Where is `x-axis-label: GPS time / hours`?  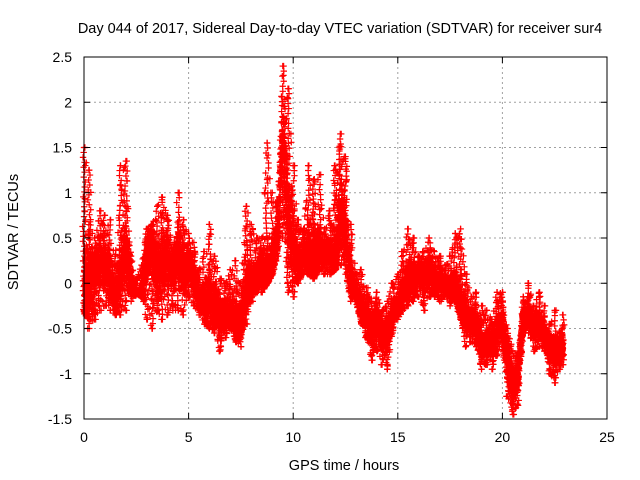
x-axis-label: GPS time / hours is located at coordinates (344, 466).